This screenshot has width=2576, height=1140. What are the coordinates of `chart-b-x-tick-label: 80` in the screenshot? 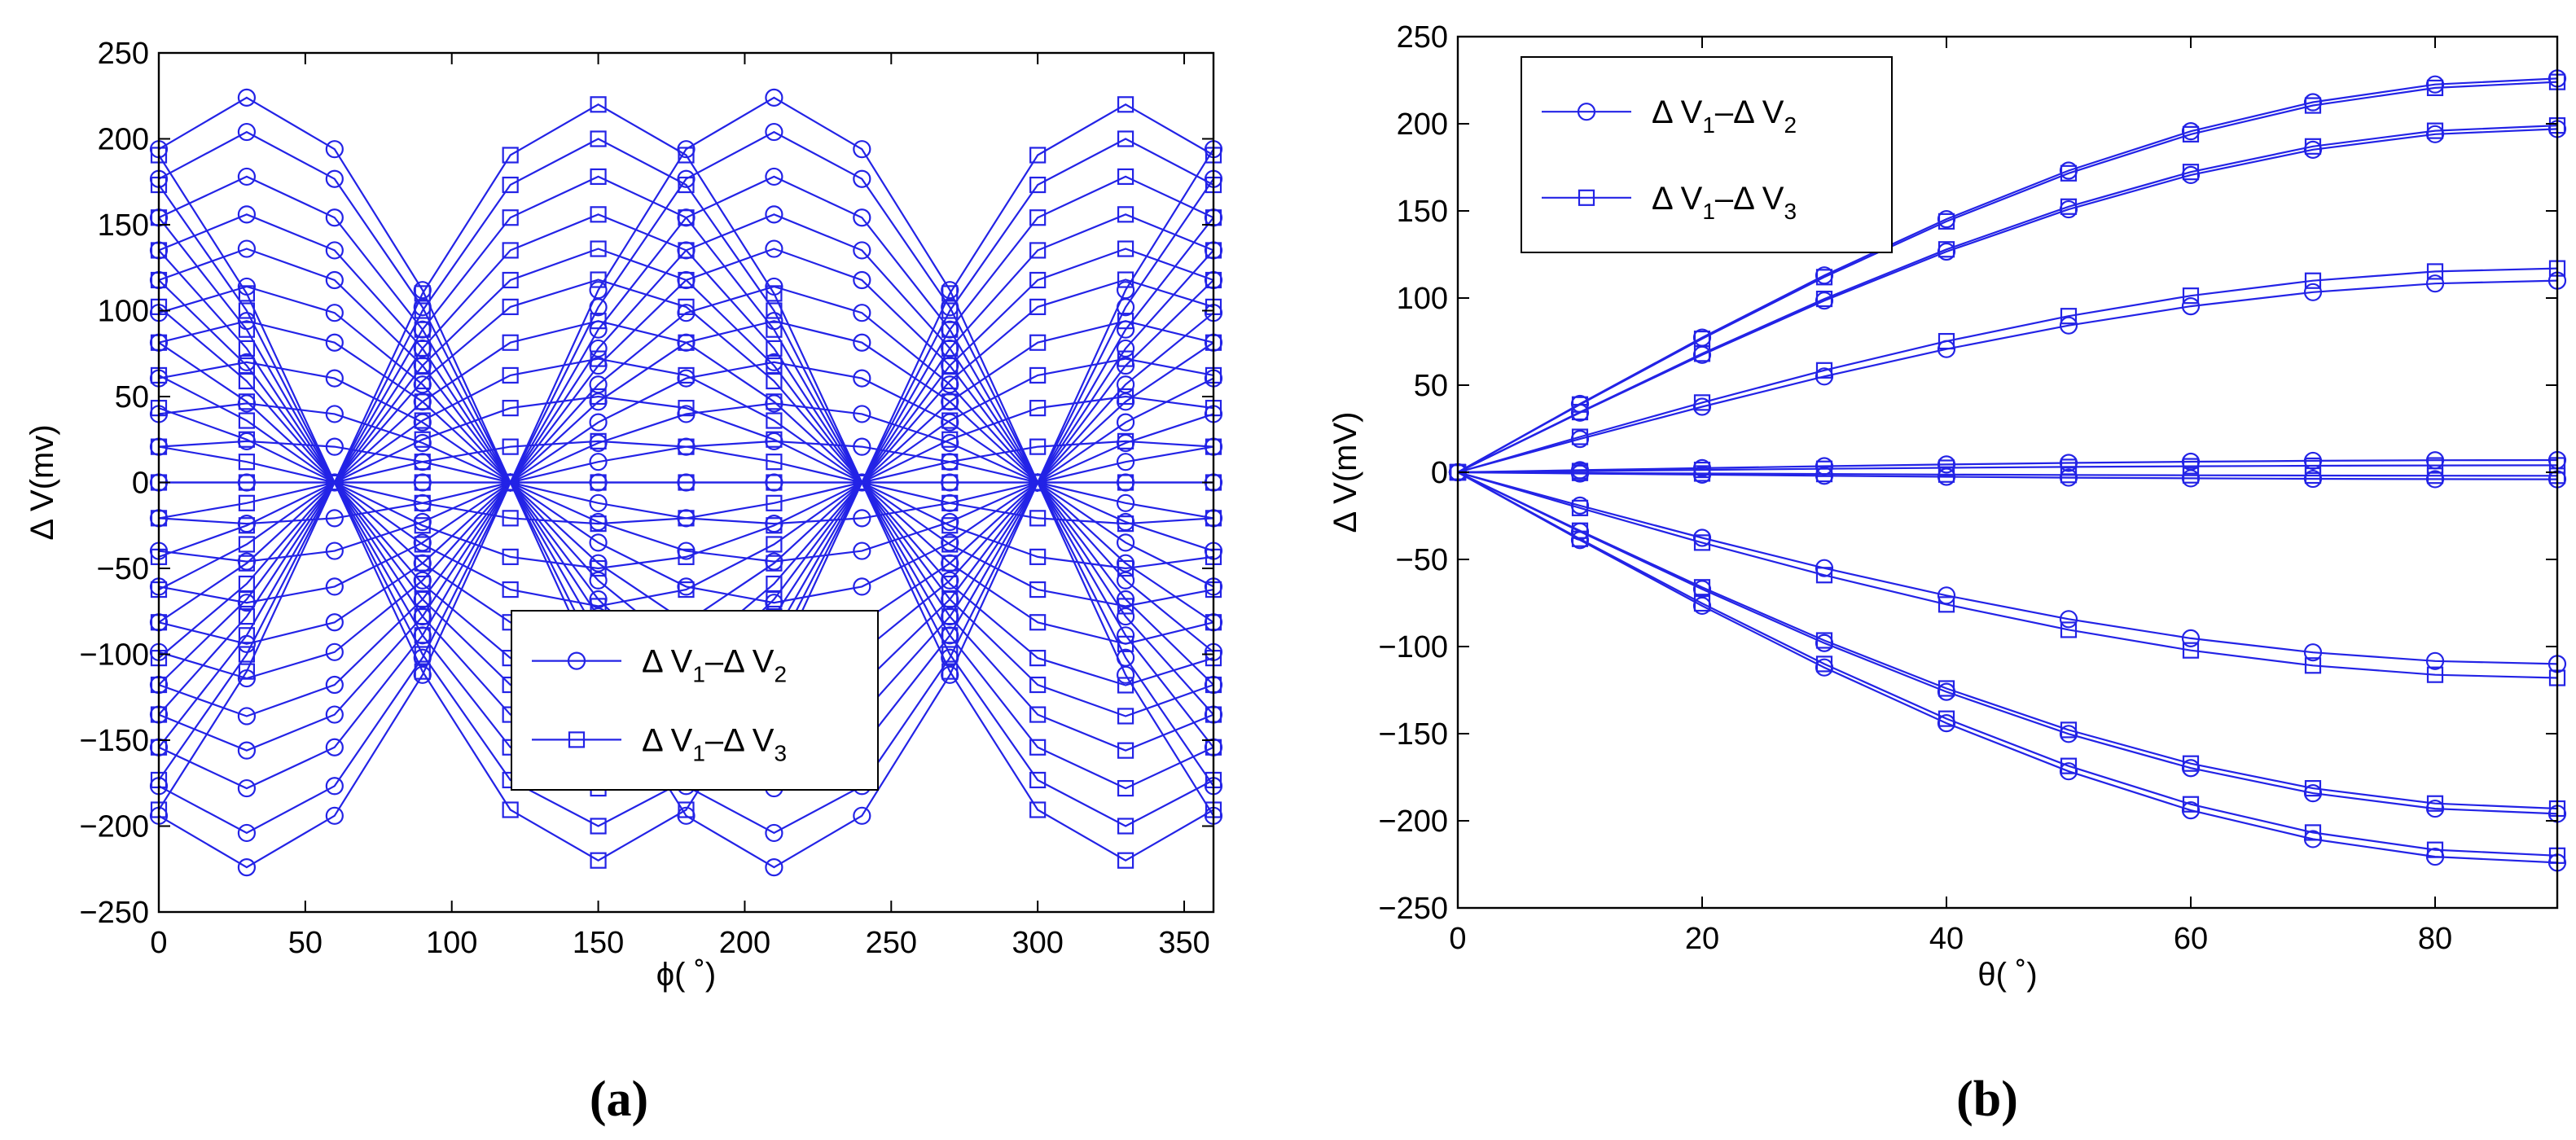 It's located at (2435, 939).